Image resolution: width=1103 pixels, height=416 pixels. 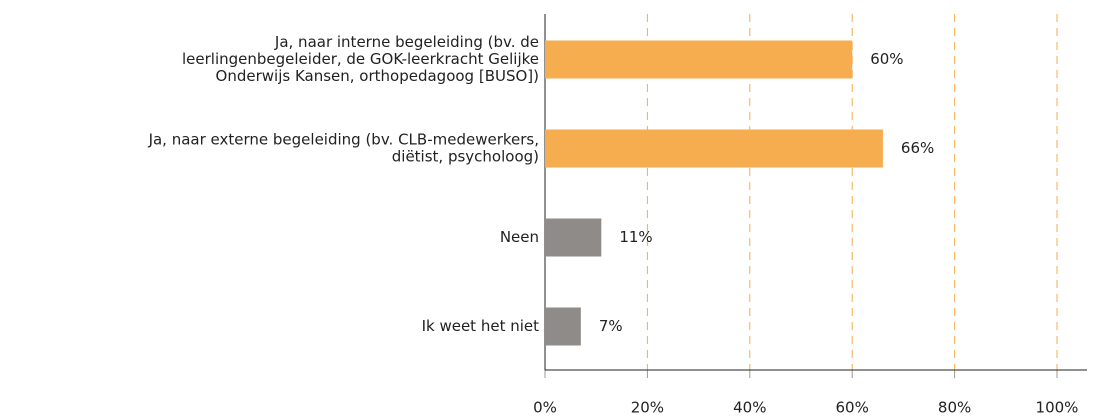 What do you see at coordinates (954, 407) in the screenshot?
I see `x-tick-label: 80%` at bounding box center [954, 407].